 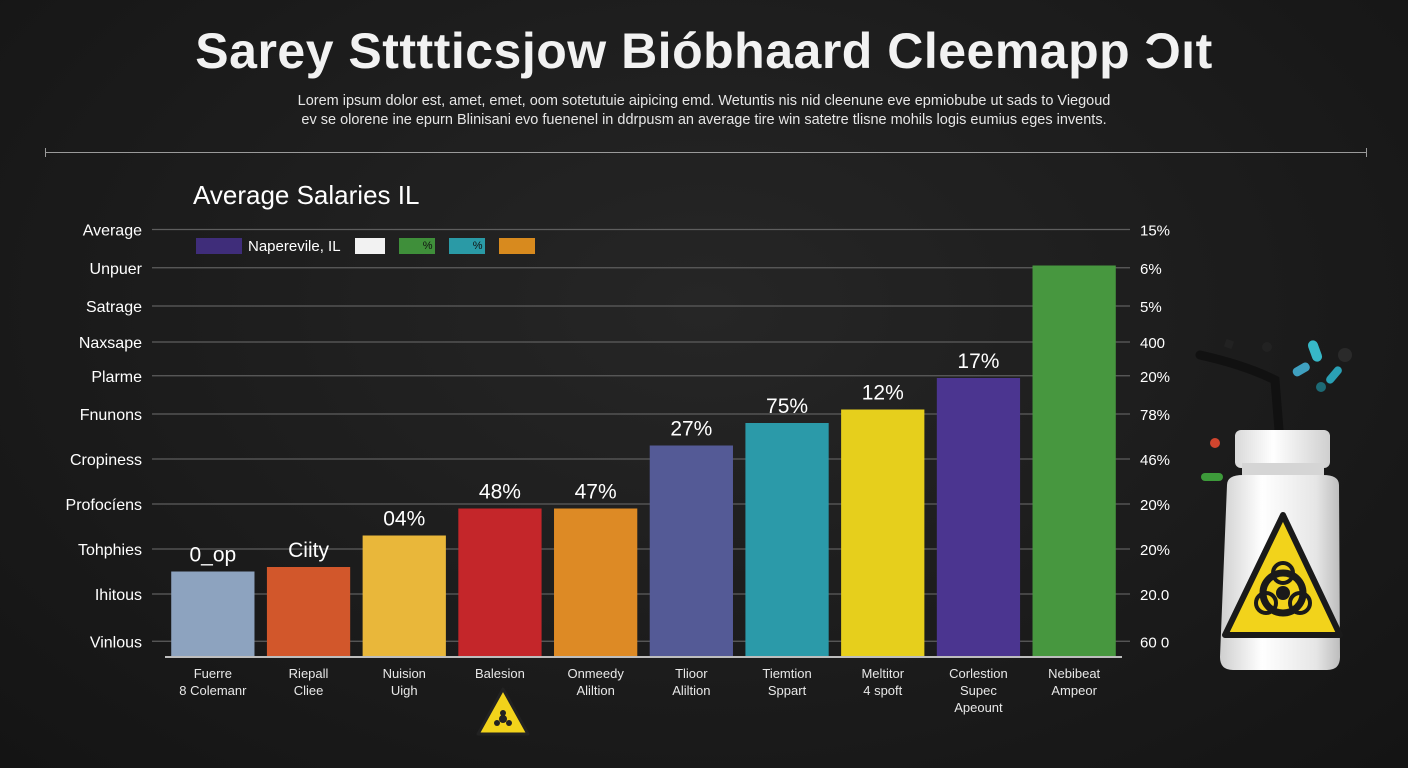 I want to click on x-tick-label: Corlestion, so click(x=978, y=673).